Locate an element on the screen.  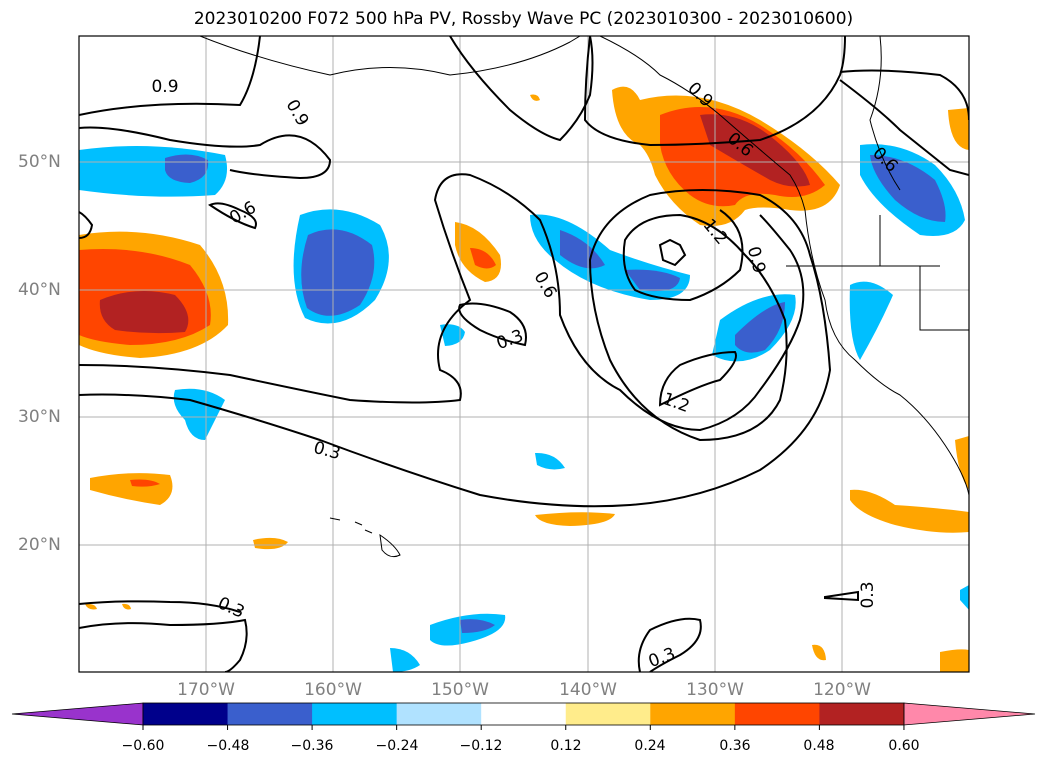
colorbar-extend-low is located at coordinates (77, 714).